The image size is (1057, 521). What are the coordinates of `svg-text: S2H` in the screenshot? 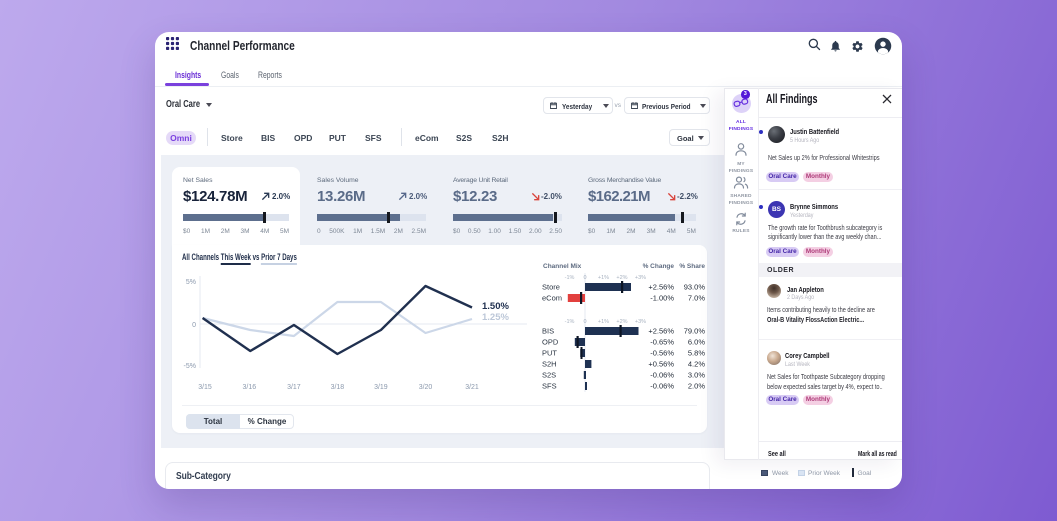 It's located at (549, 364).